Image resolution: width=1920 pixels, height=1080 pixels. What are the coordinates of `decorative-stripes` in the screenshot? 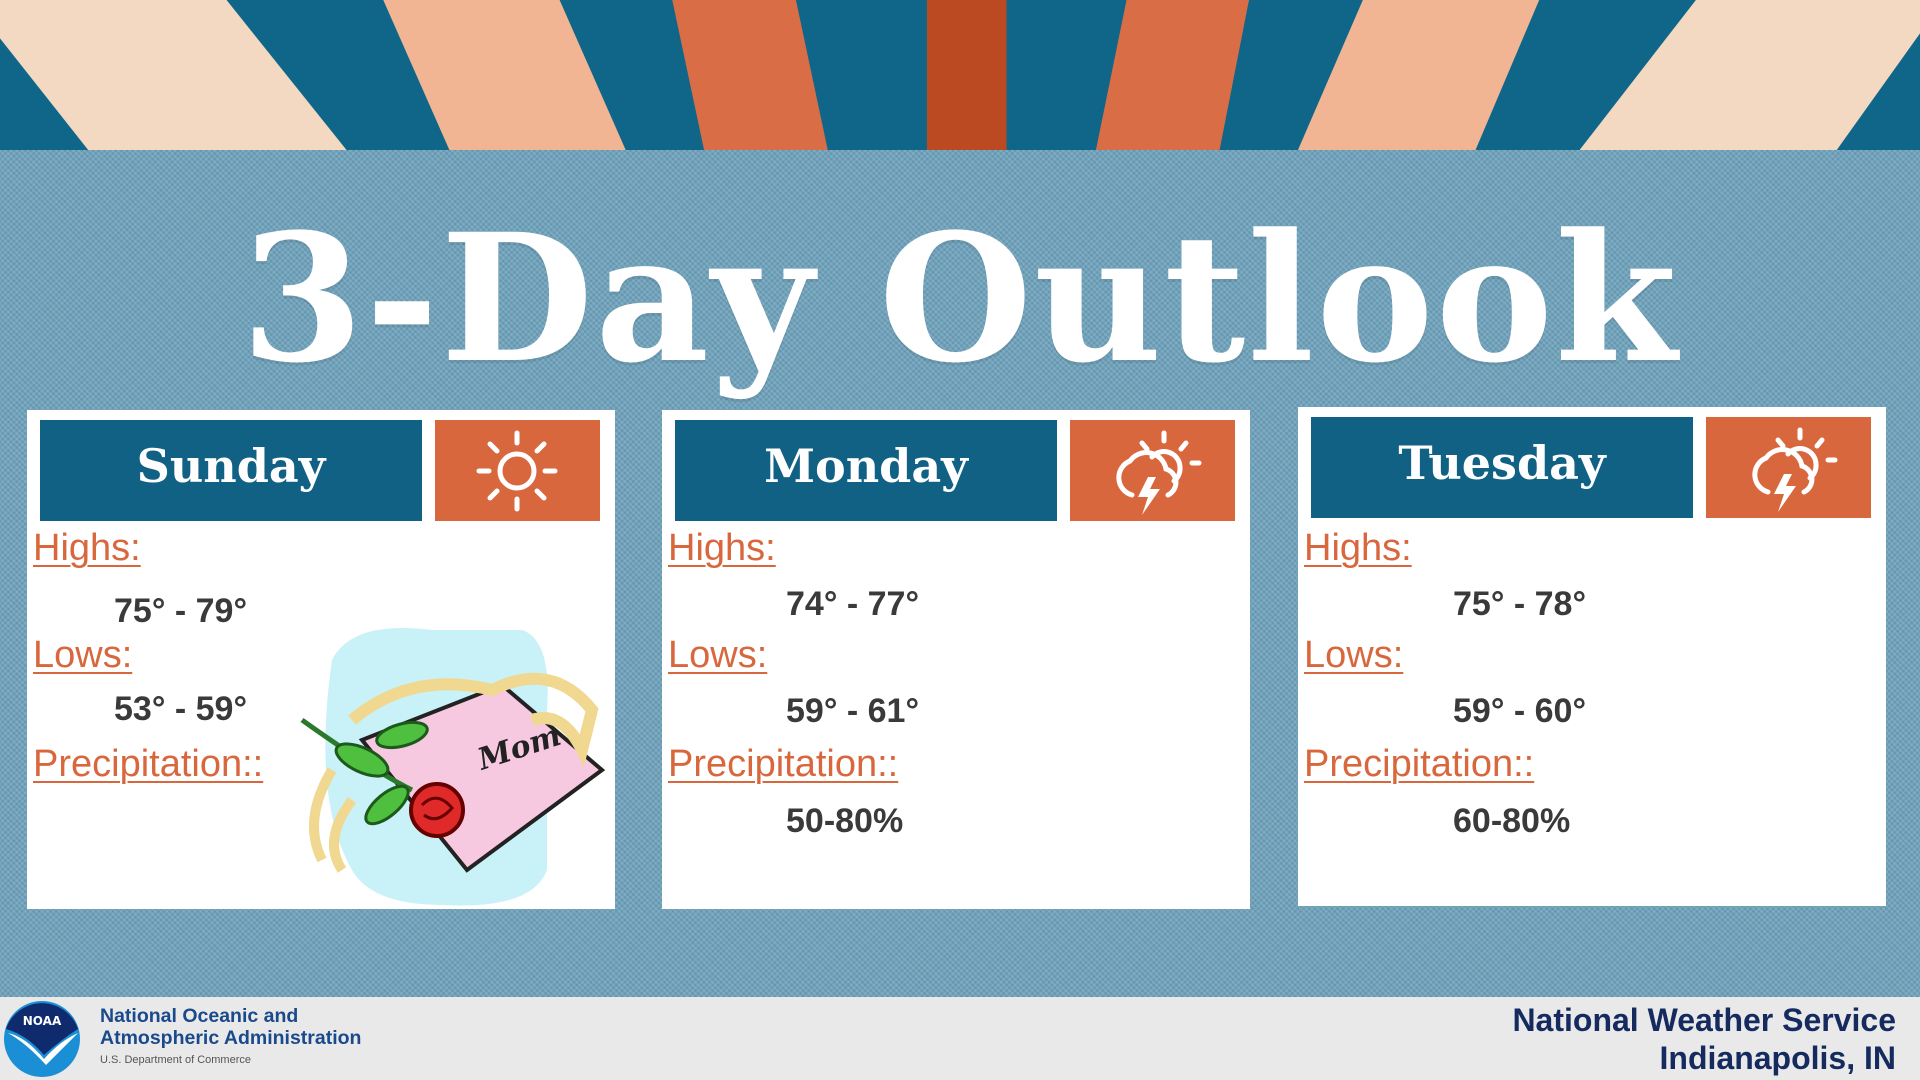 It's located at (960, 75).